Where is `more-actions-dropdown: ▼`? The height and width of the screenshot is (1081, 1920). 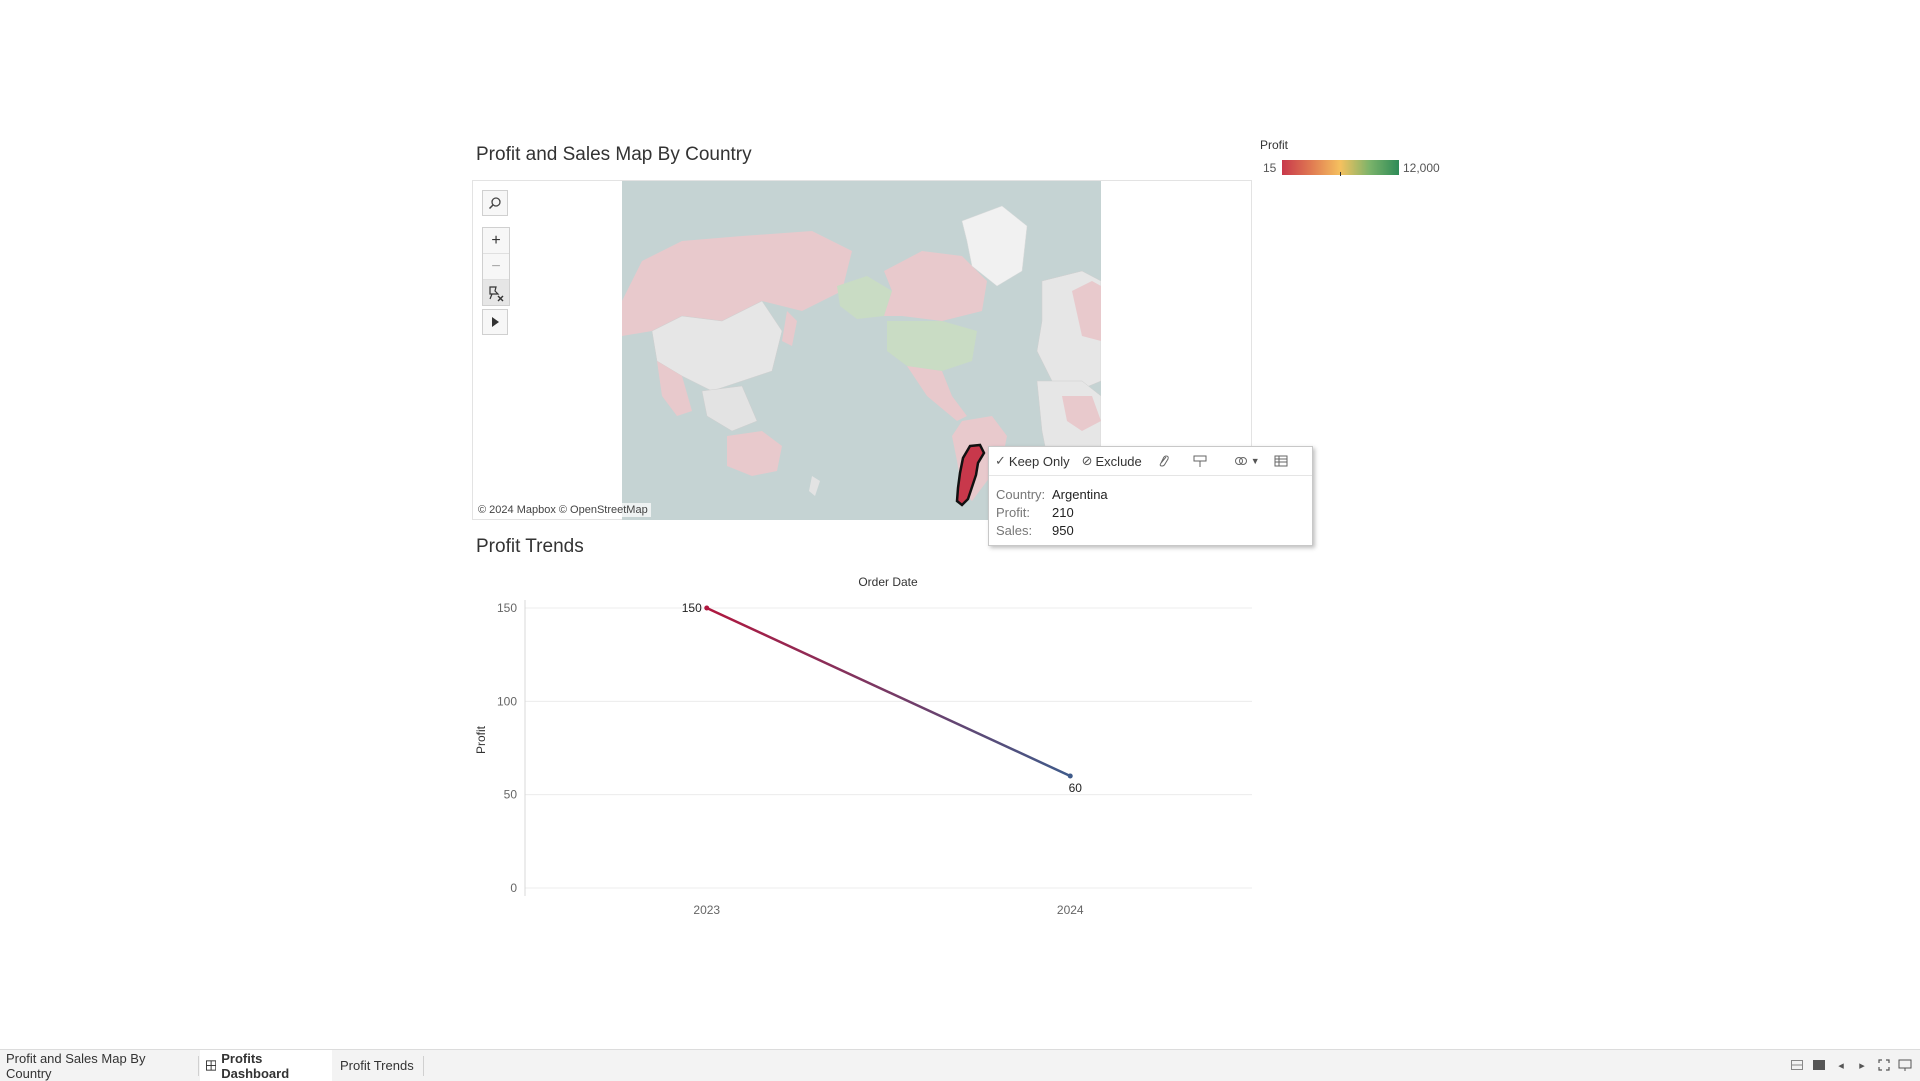
more-actions-dropdown: ▼ is located at coordinates (1247, 461).